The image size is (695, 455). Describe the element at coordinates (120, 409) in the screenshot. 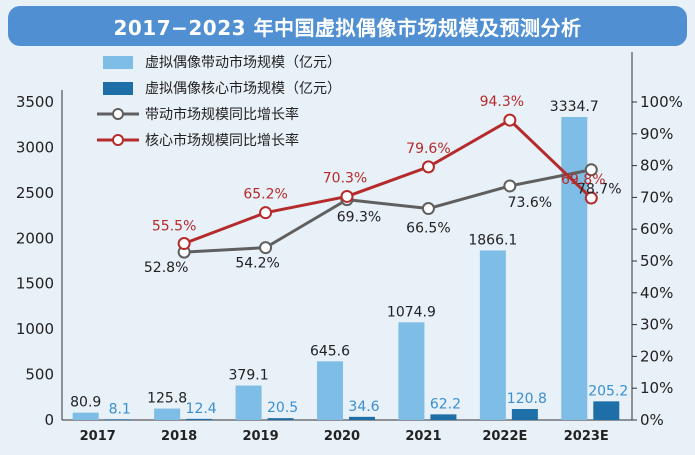

I see `bar-value-label: 8.1` at that location.